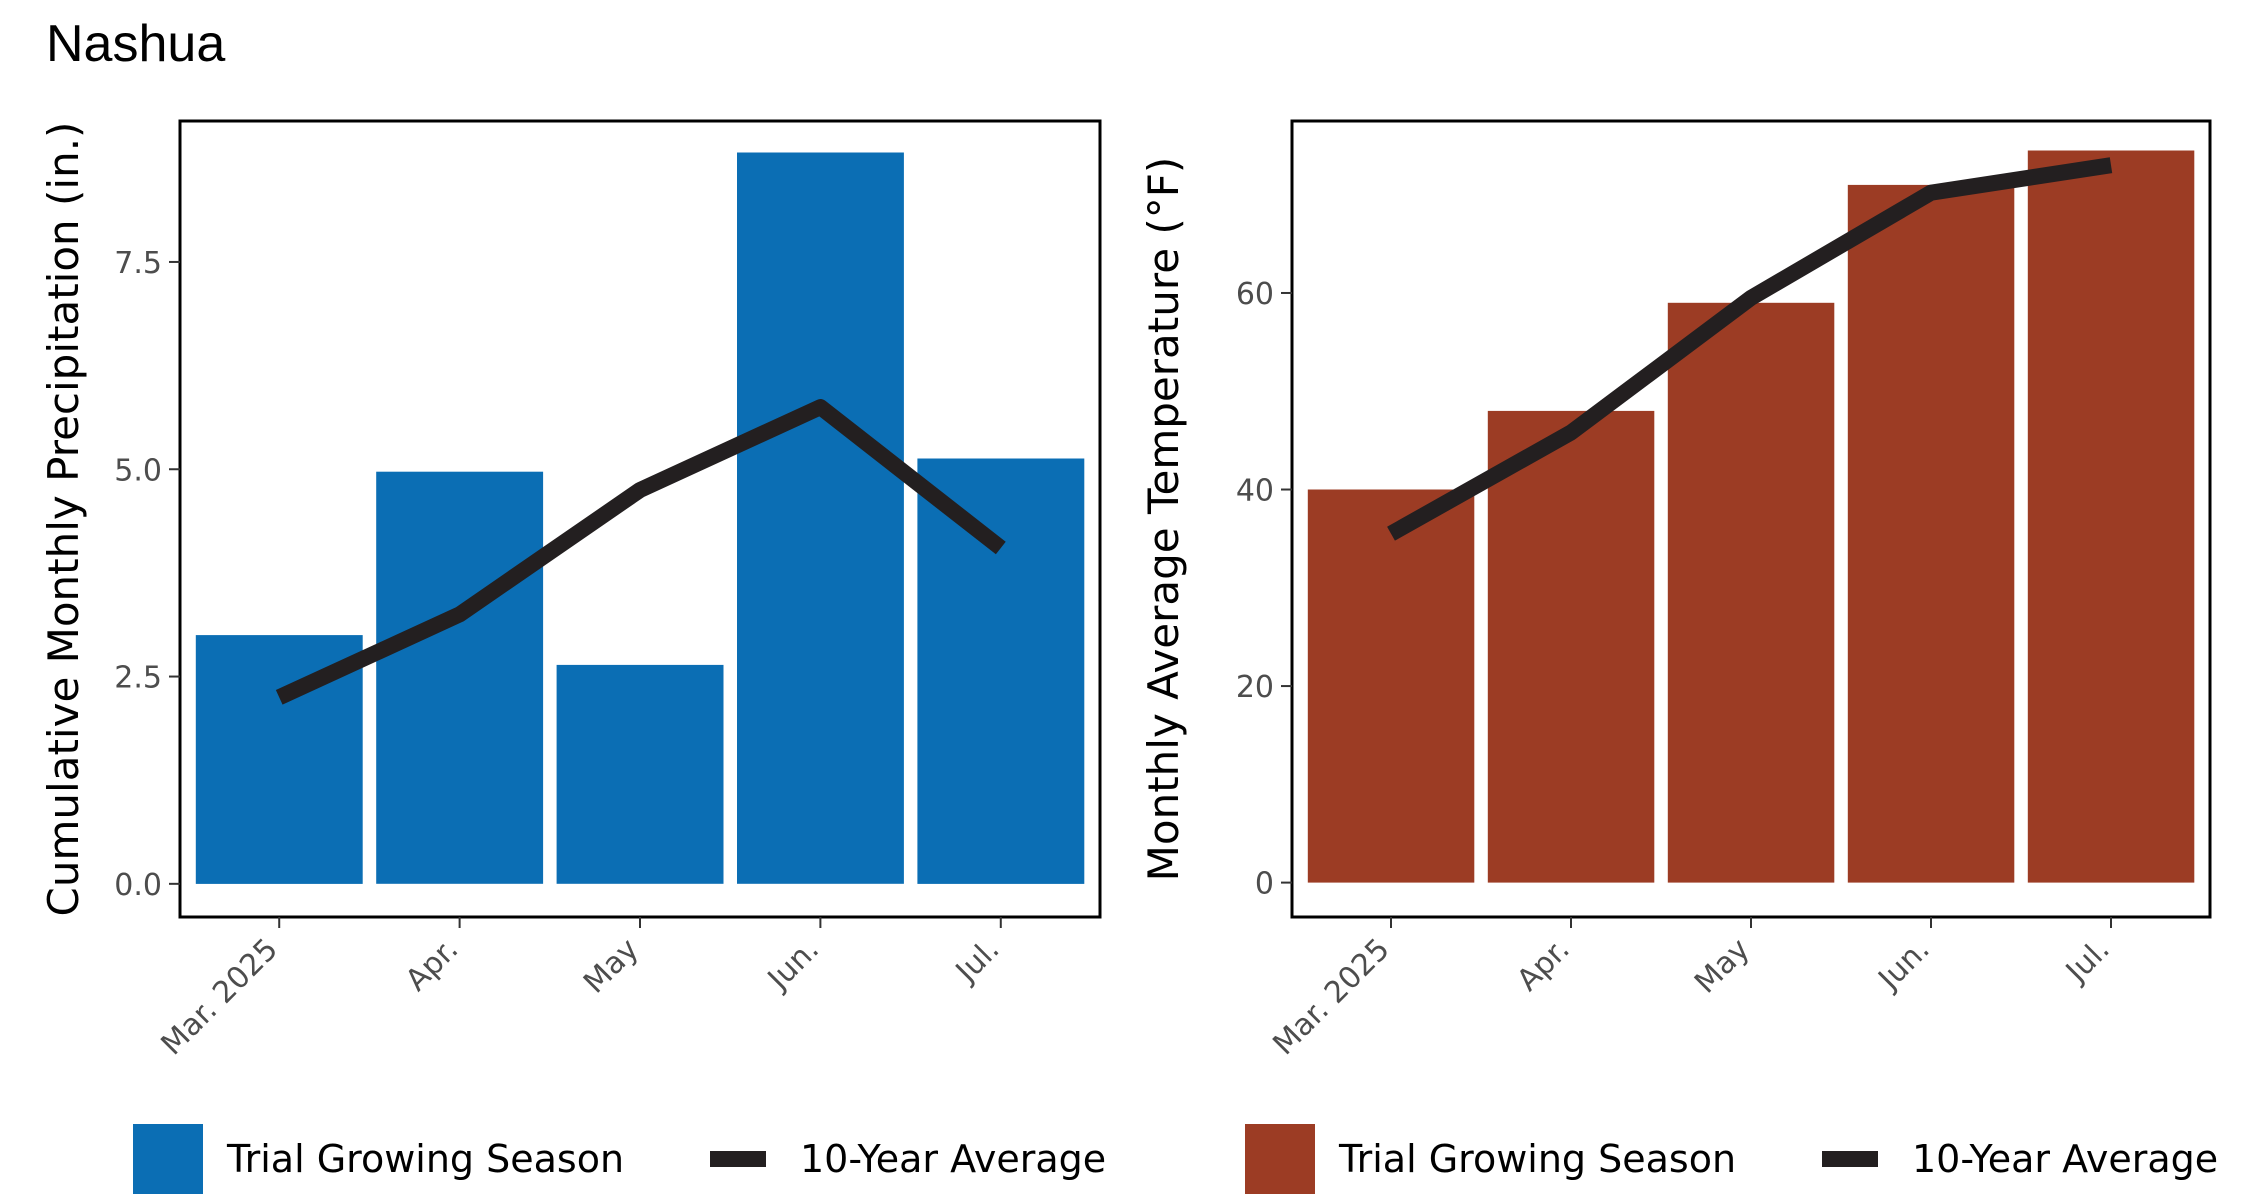 The image size is (2250, 1200). I want to click on y-axis-title: Cumulative Monthly Precipitation (in.), so click(63, 519).